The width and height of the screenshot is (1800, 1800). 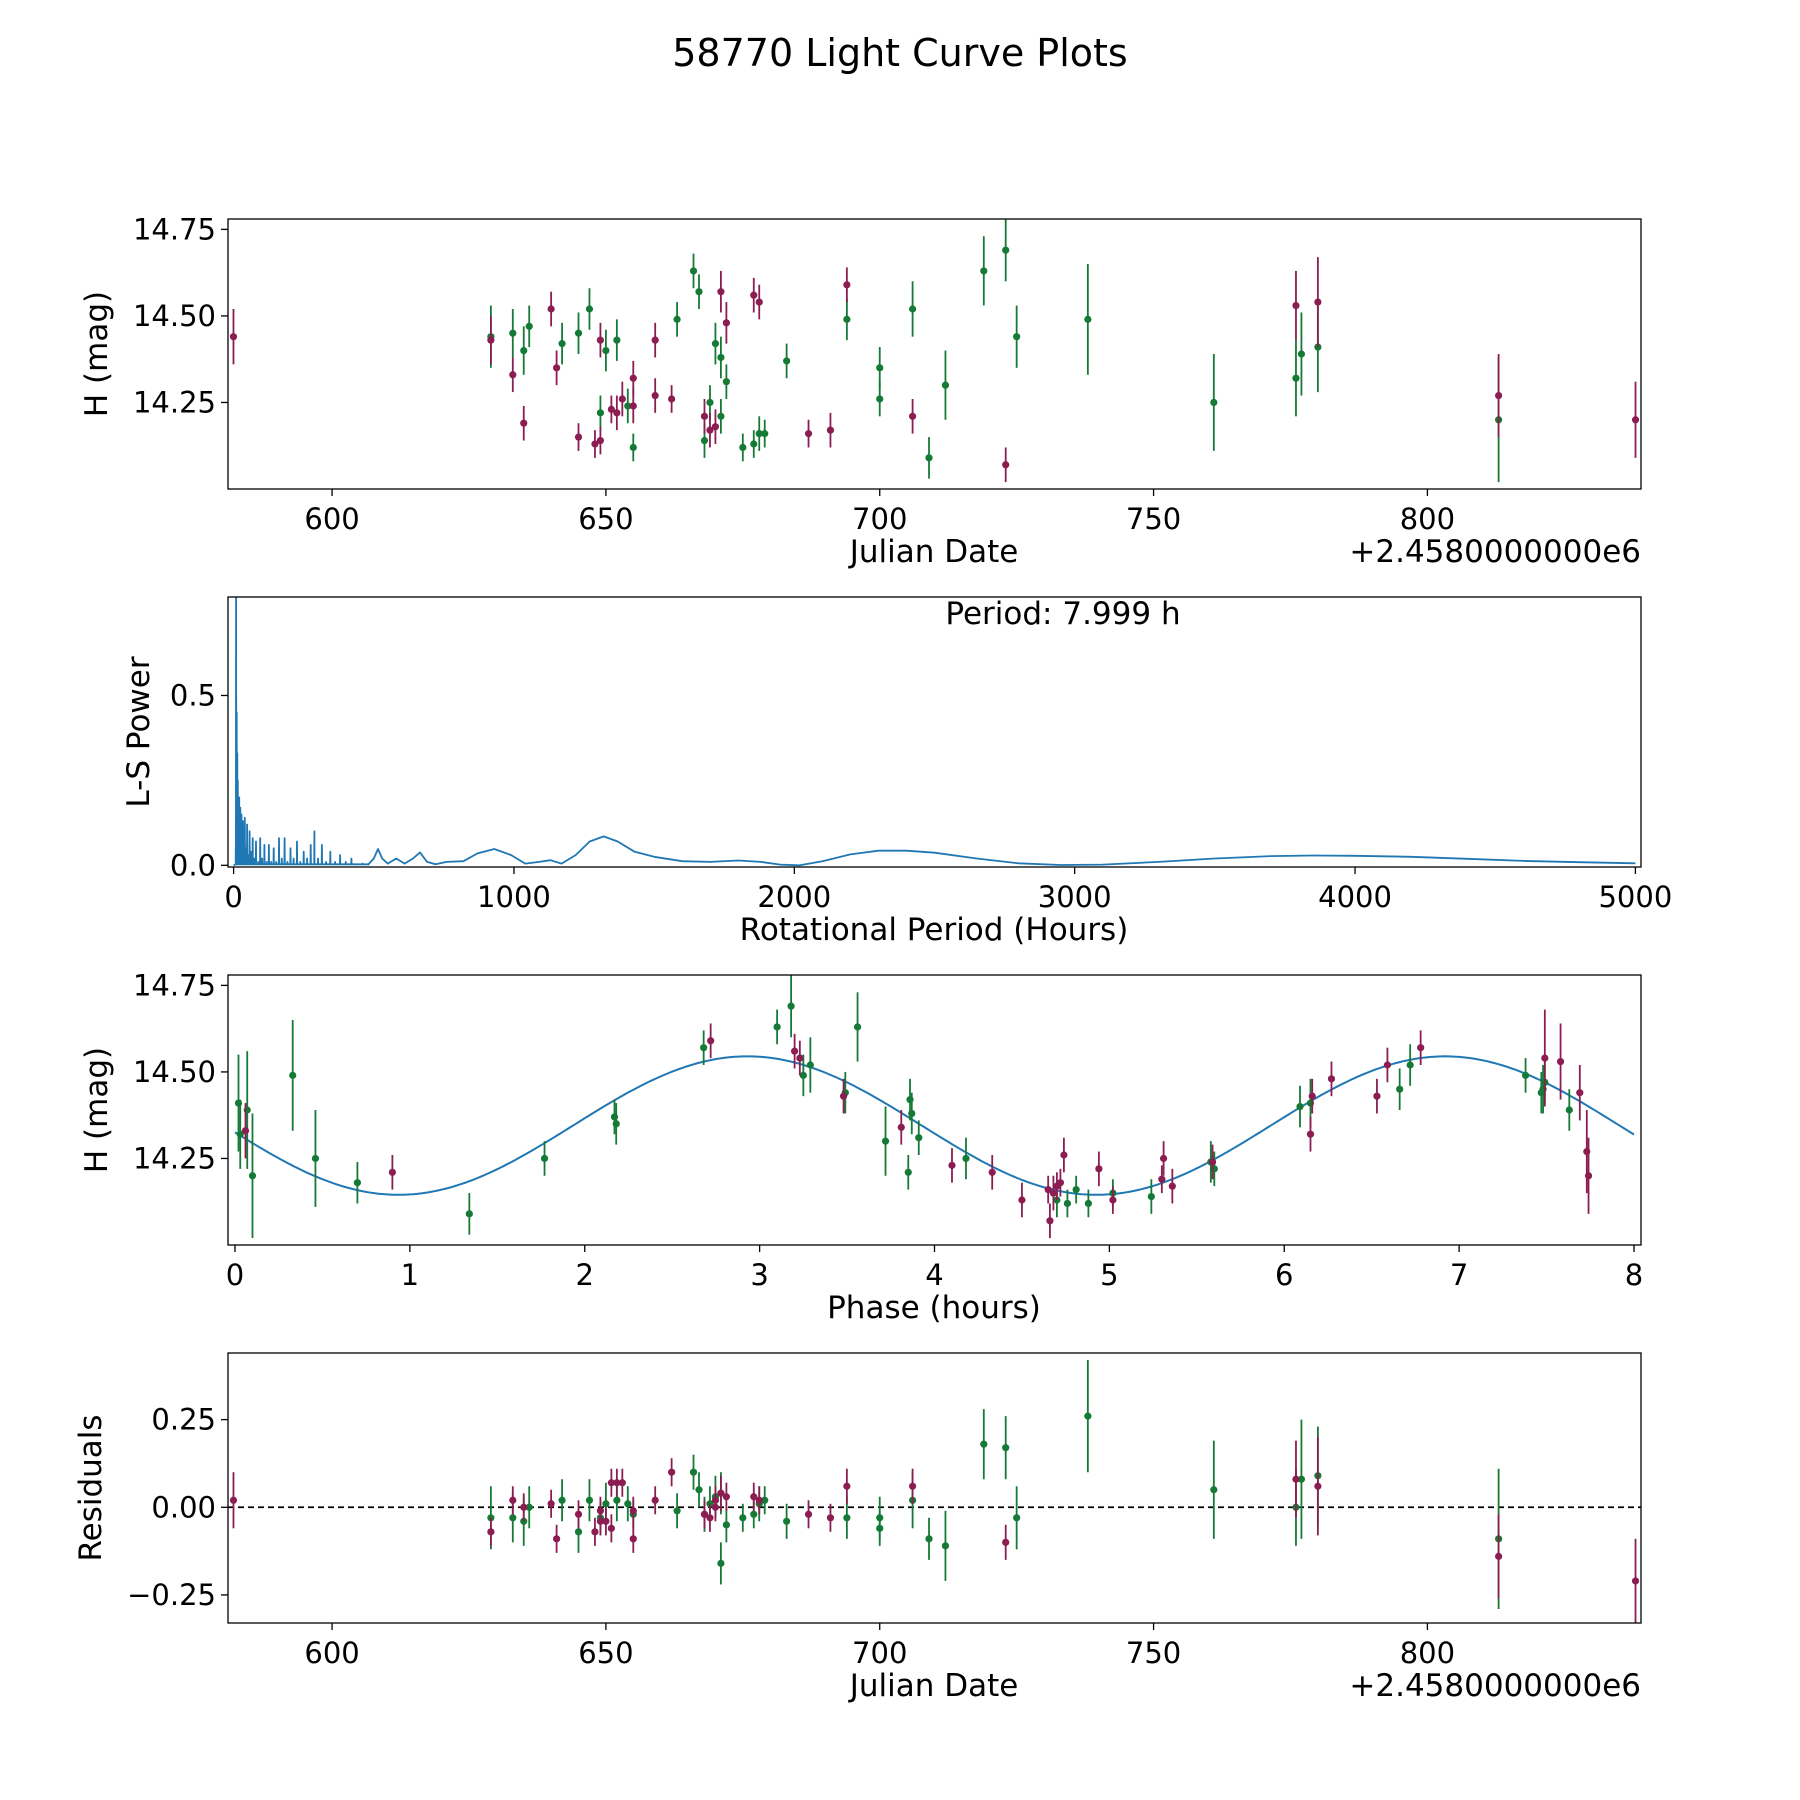 What do you see at coordinates (934, 351) in the screenshot?
I see `lightcurve-marks` at bounding box center [934, 351].